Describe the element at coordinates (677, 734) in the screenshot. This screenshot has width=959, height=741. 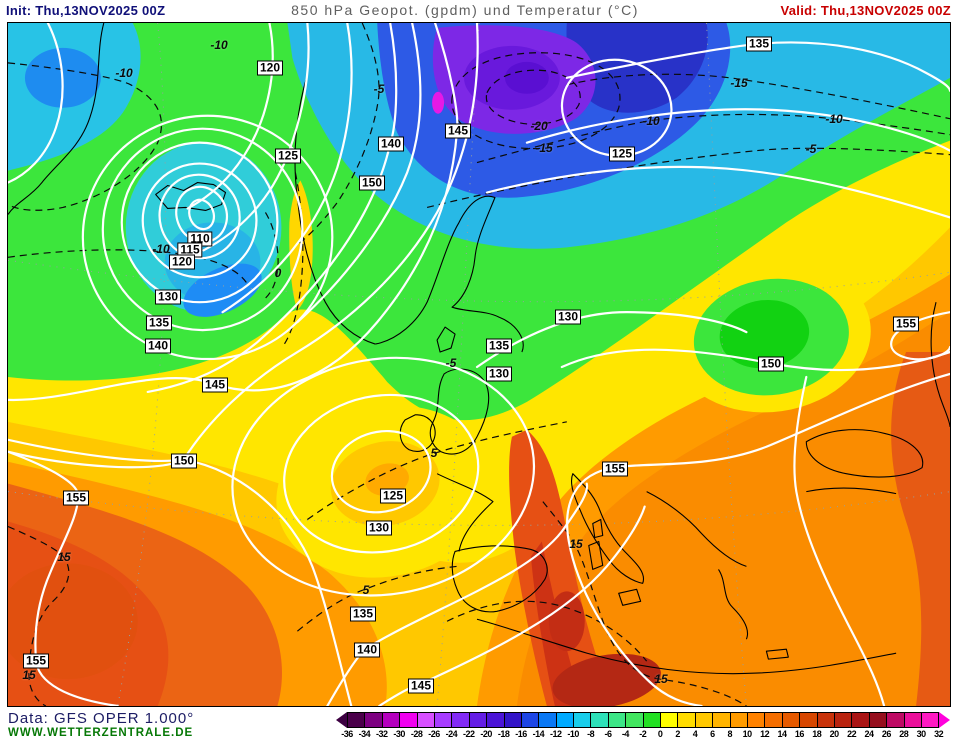
I see `scale-tick-label: 2` at that location.